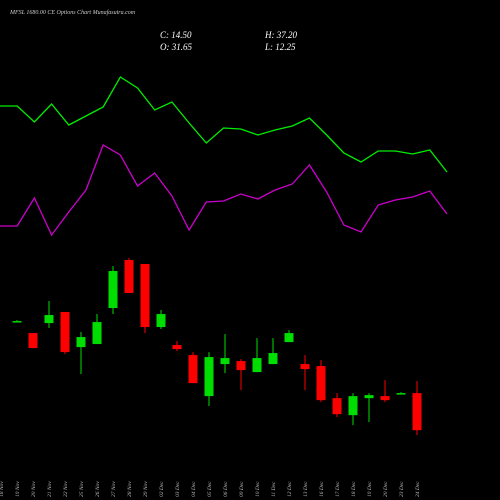 The width and height of the screenshot is (500, 500). What do you see at coordinates (280, 47) in the screenshot?
I see `annotation: L: 12.25` at bounding box center [280, 47].